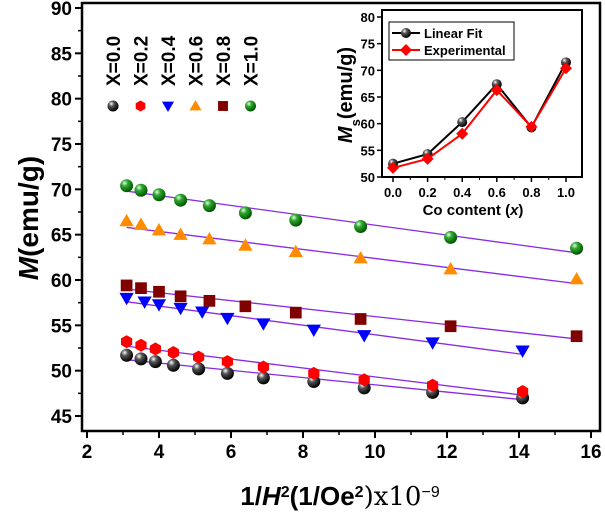 This screenshot has width=605, height=520. What do you see at coordinates (519, 452) in the screenshot?
I see `x-tick-label: 14` at bounding box center [519, 452].